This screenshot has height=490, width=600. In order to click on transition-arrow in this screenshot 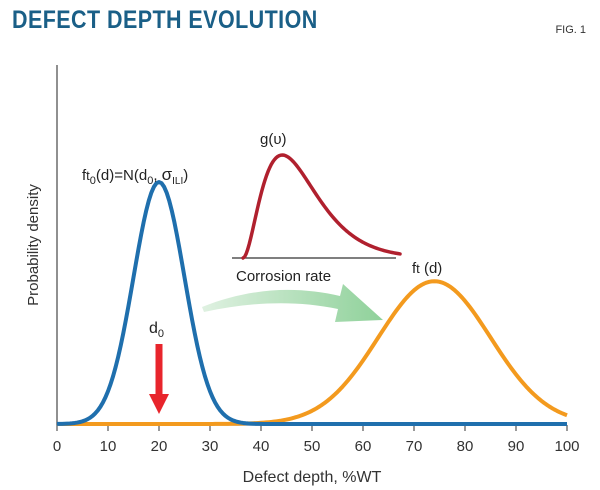, I will do `click(292, 303)`.